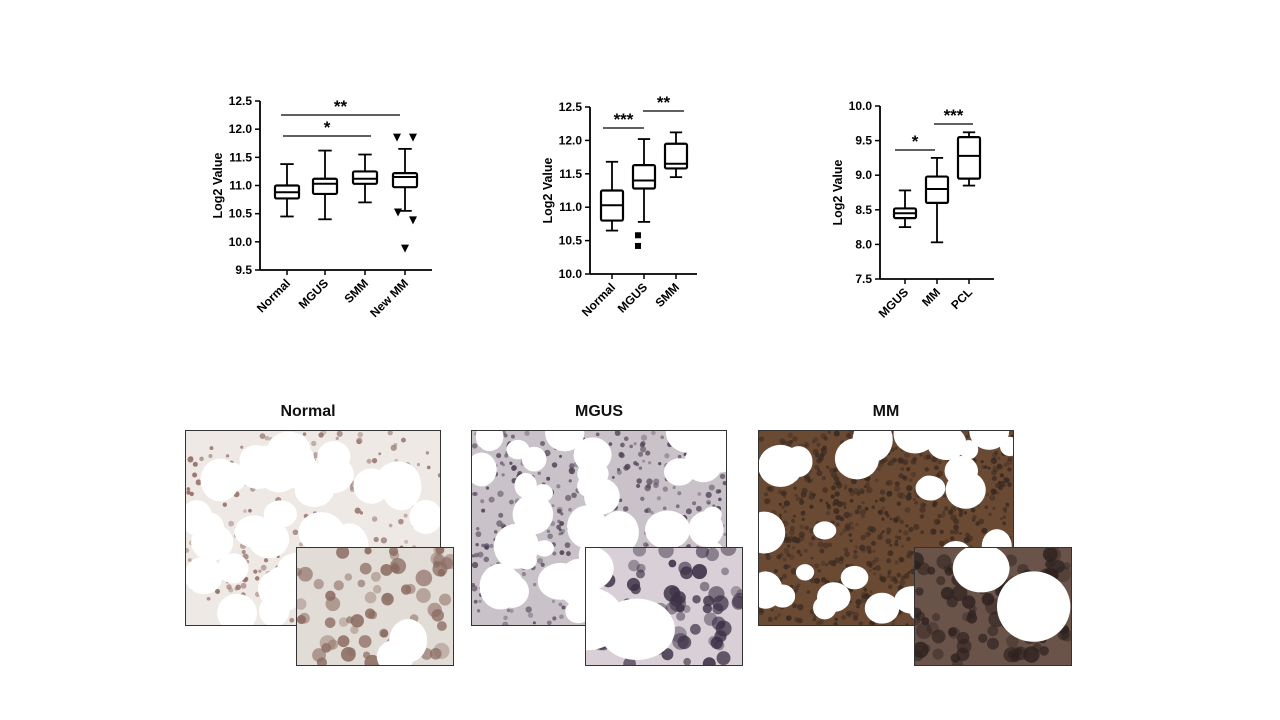 This screenshot has width=1280, height=720. I want to click on box-new-mm: New MM, so click(393, 226).